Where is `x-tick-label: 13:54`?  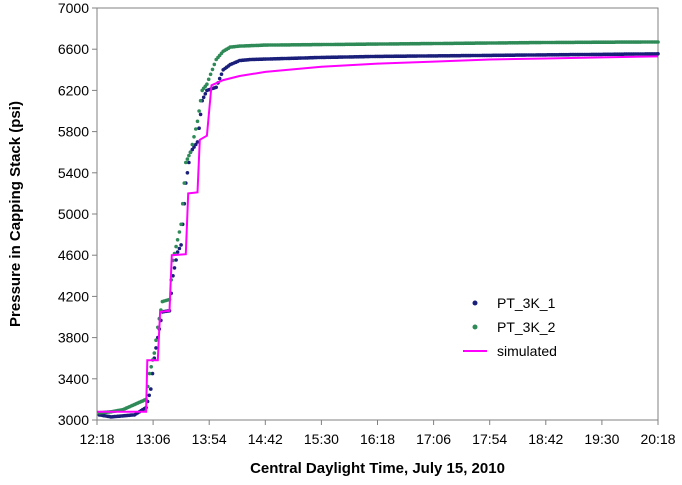 x-tick-label: 13:54 is located at coordinates (209, 439).